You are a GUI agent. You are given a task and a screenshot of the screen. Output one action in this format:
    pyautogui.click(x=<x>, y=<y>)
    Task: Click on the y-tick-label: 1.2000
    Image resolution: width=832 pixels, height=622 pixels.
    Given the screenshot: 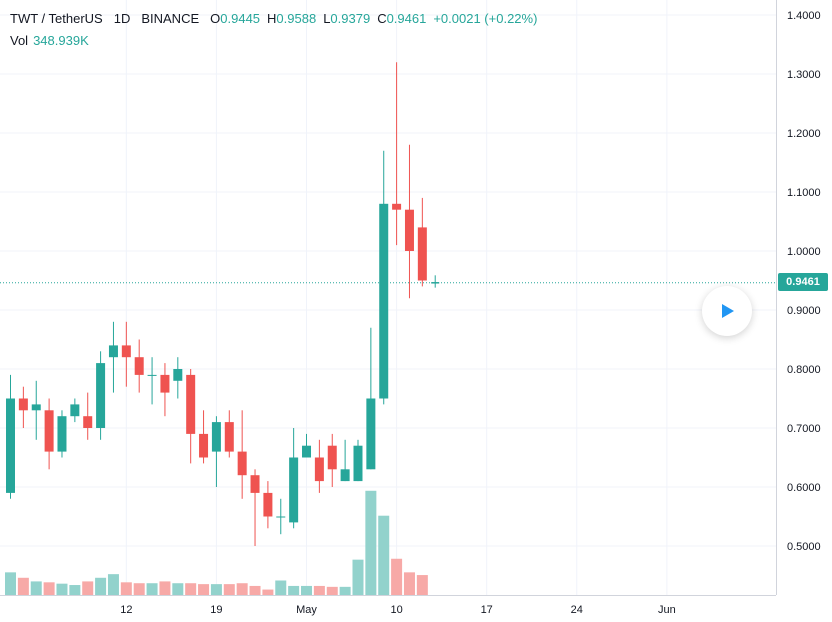 What is the action you would take?
    pyautogui.click(x=804, y=134)
    